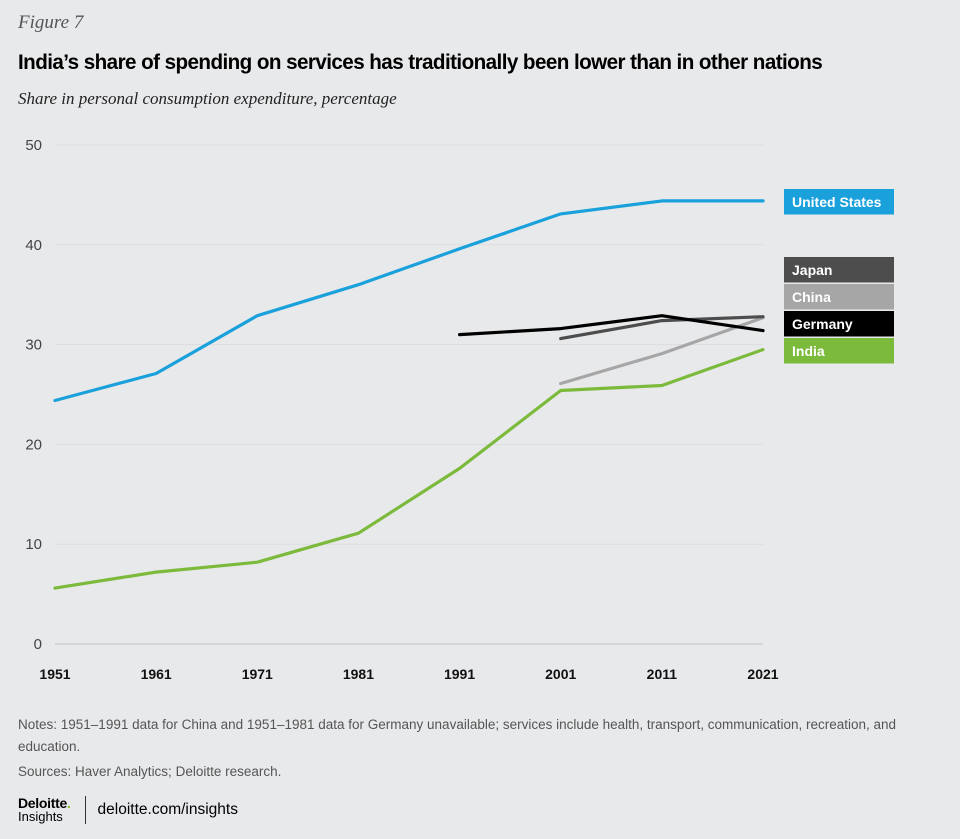 The height and width of the screenshot is (839, 960). I want to click on deloitte-insights-logo: Deloitte. Insights, so click(44, 810).